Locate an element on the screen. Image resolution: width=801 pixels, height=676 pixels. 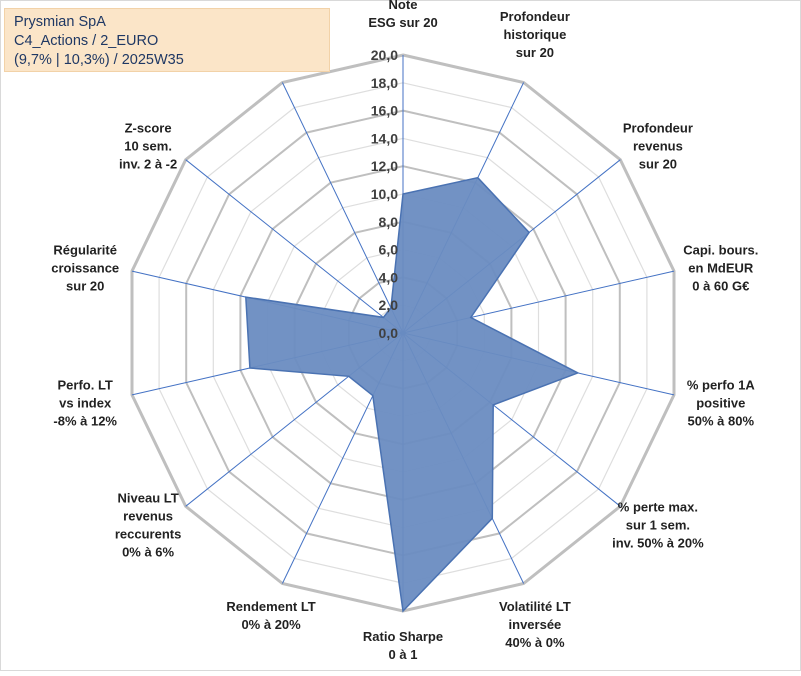
tick-label-4: 8,0 is located at coordinates (389, 222).